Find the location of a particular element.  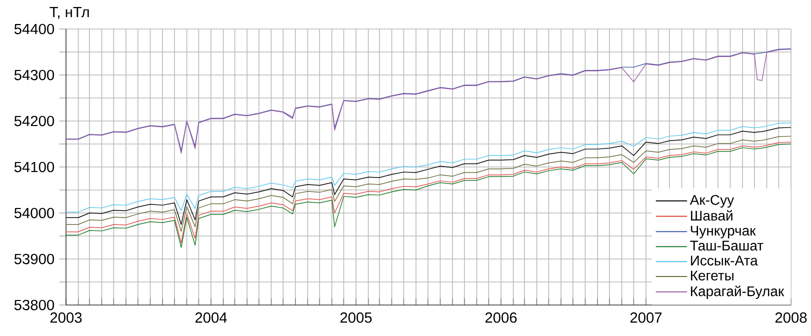

legend-label: Кегеты is located at coordinates (712, 275).